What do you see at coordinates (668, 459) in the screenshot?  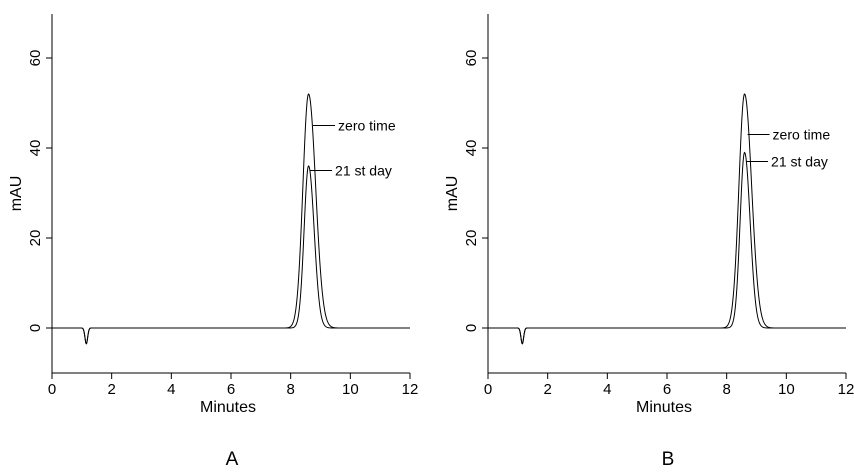 I see `panel-label: B` at bounding box center [668, 459].